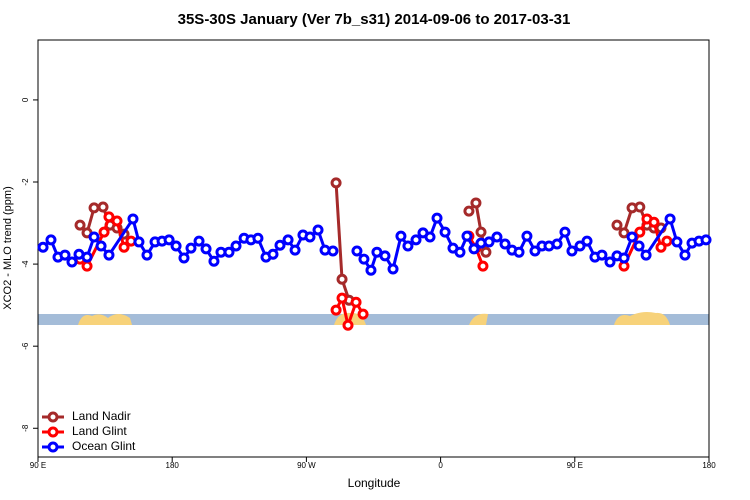 The width and height of the screenshot is (750, 500). I want to click on x-tick-label: 90 E, so click(575, 465).